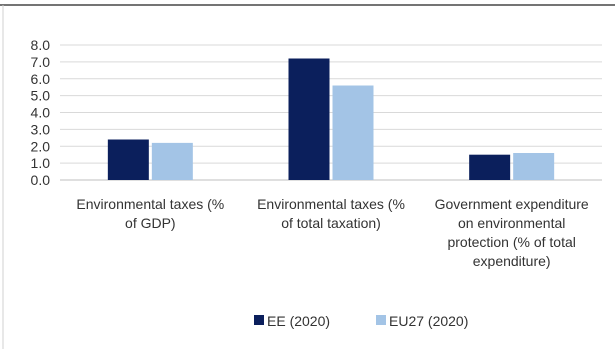 This screenshot has width=615, height=349. What do you see at coordinates (41, 79) in the screenshot?
I see `y-tick-label: 6.0` at bounding box center [41, 79].